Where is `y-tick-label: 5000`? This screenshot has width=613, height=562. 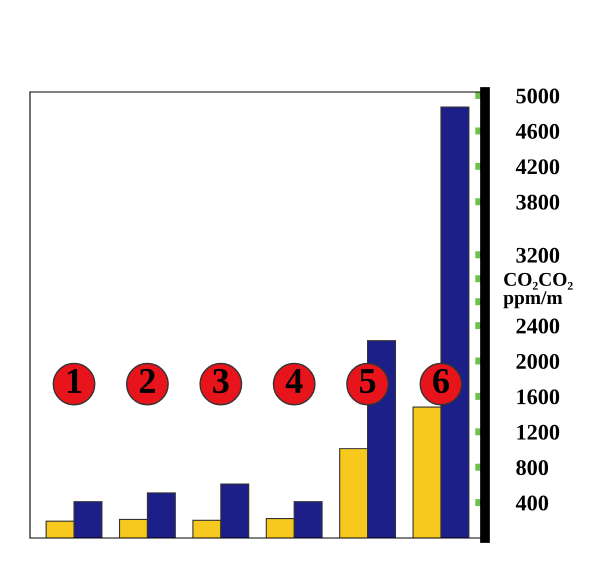
y-tick-label: 5000 is located at coordinates (538, 96).